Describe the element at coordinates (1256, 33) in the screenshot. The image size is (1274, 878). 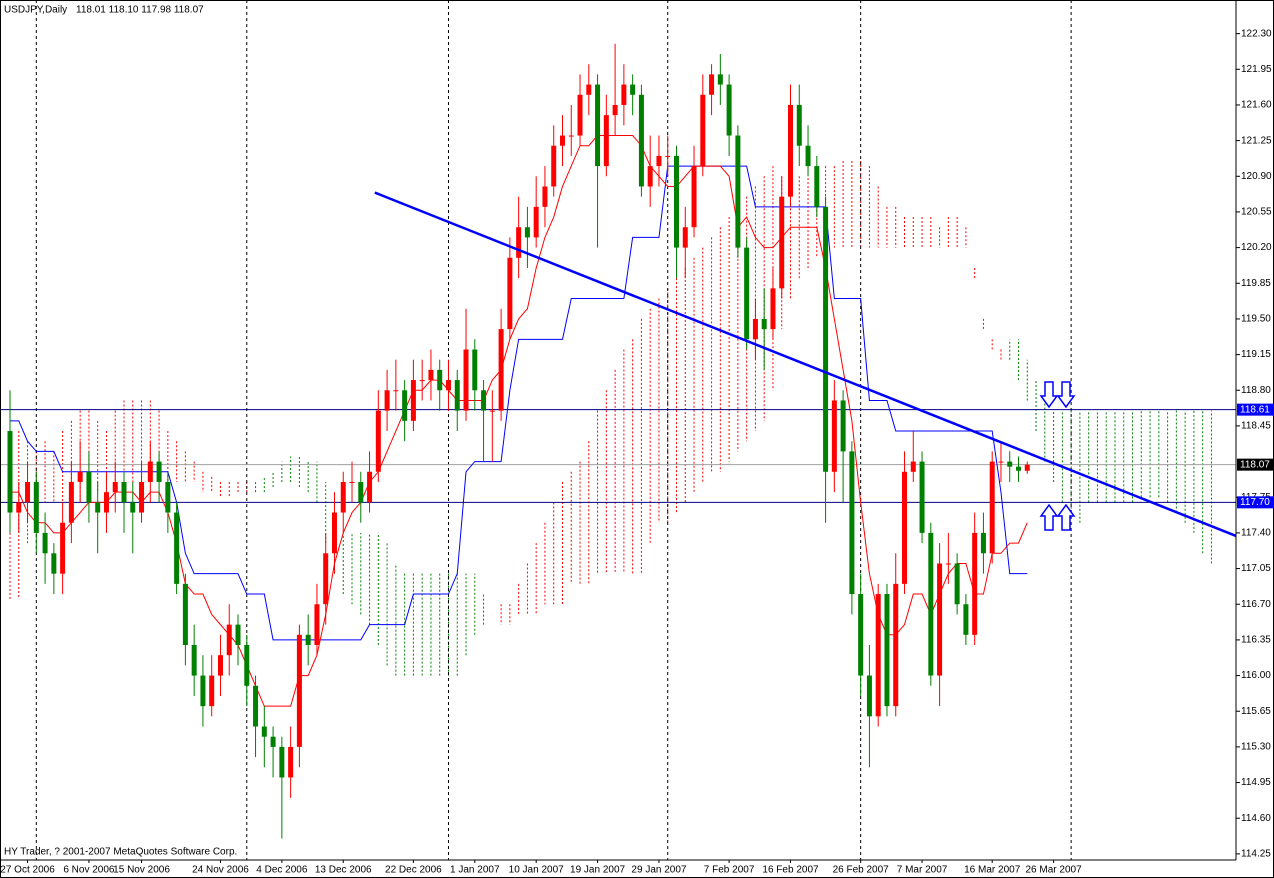
I see `y-tick-label: 122.30` at that location.